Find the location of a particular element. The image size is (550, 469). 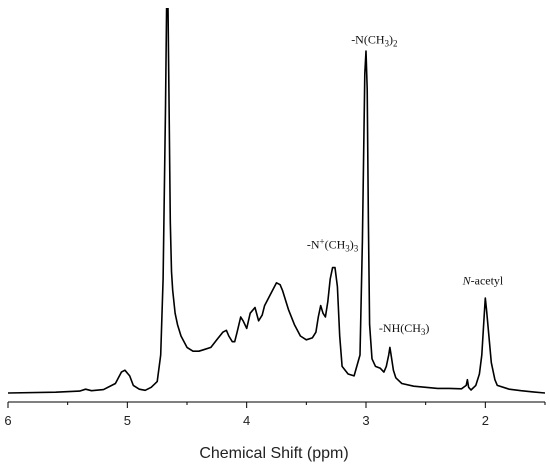

x-tick-label-5: 5 is located at coordinates (127, 420).